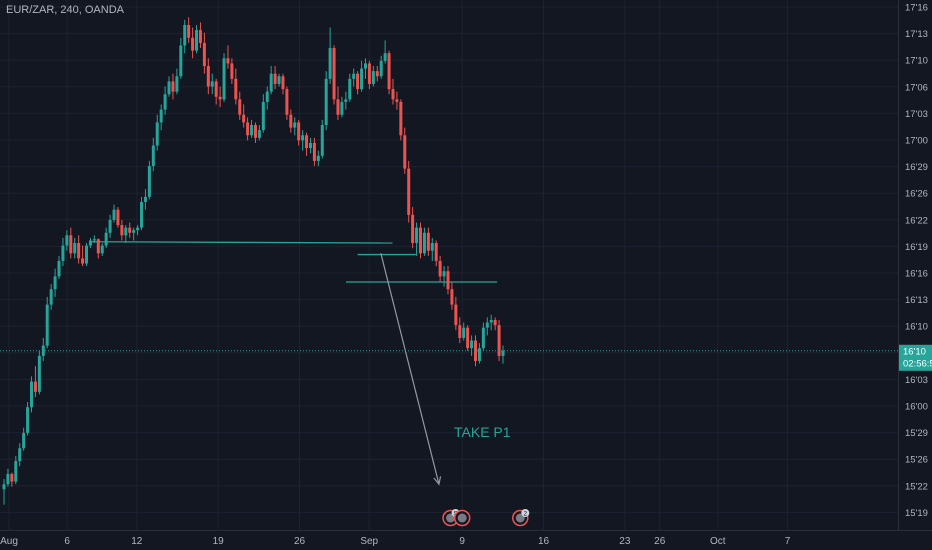 This screenshot has height=550, width=932. Describe the element at coordinates (916, 167) in the screenshot. I see `price-tick-label: 16'29` at that location.